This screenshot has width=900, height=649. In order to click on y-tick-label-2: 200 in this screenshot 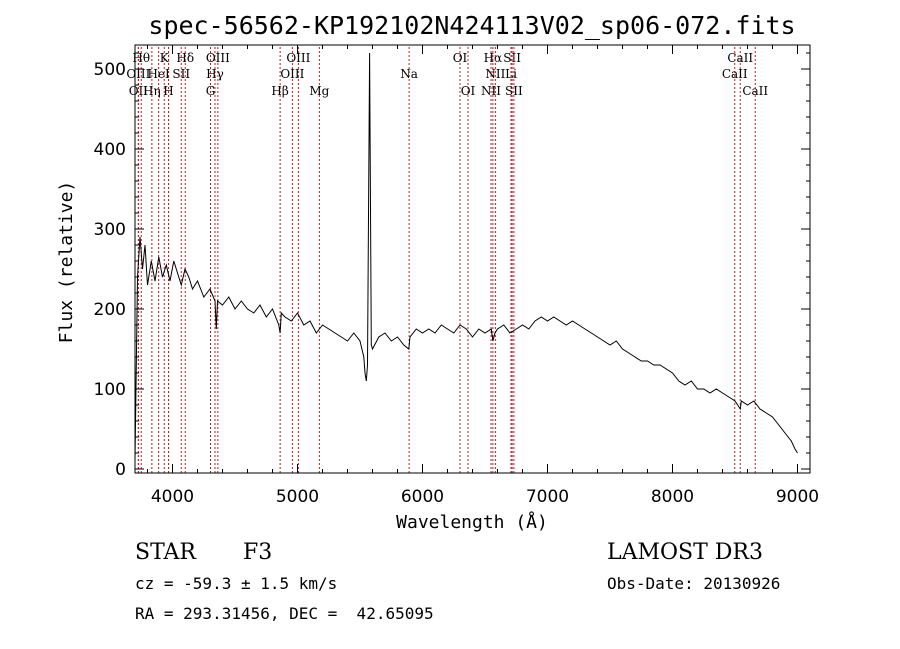, I will do `click(110, 310)`.